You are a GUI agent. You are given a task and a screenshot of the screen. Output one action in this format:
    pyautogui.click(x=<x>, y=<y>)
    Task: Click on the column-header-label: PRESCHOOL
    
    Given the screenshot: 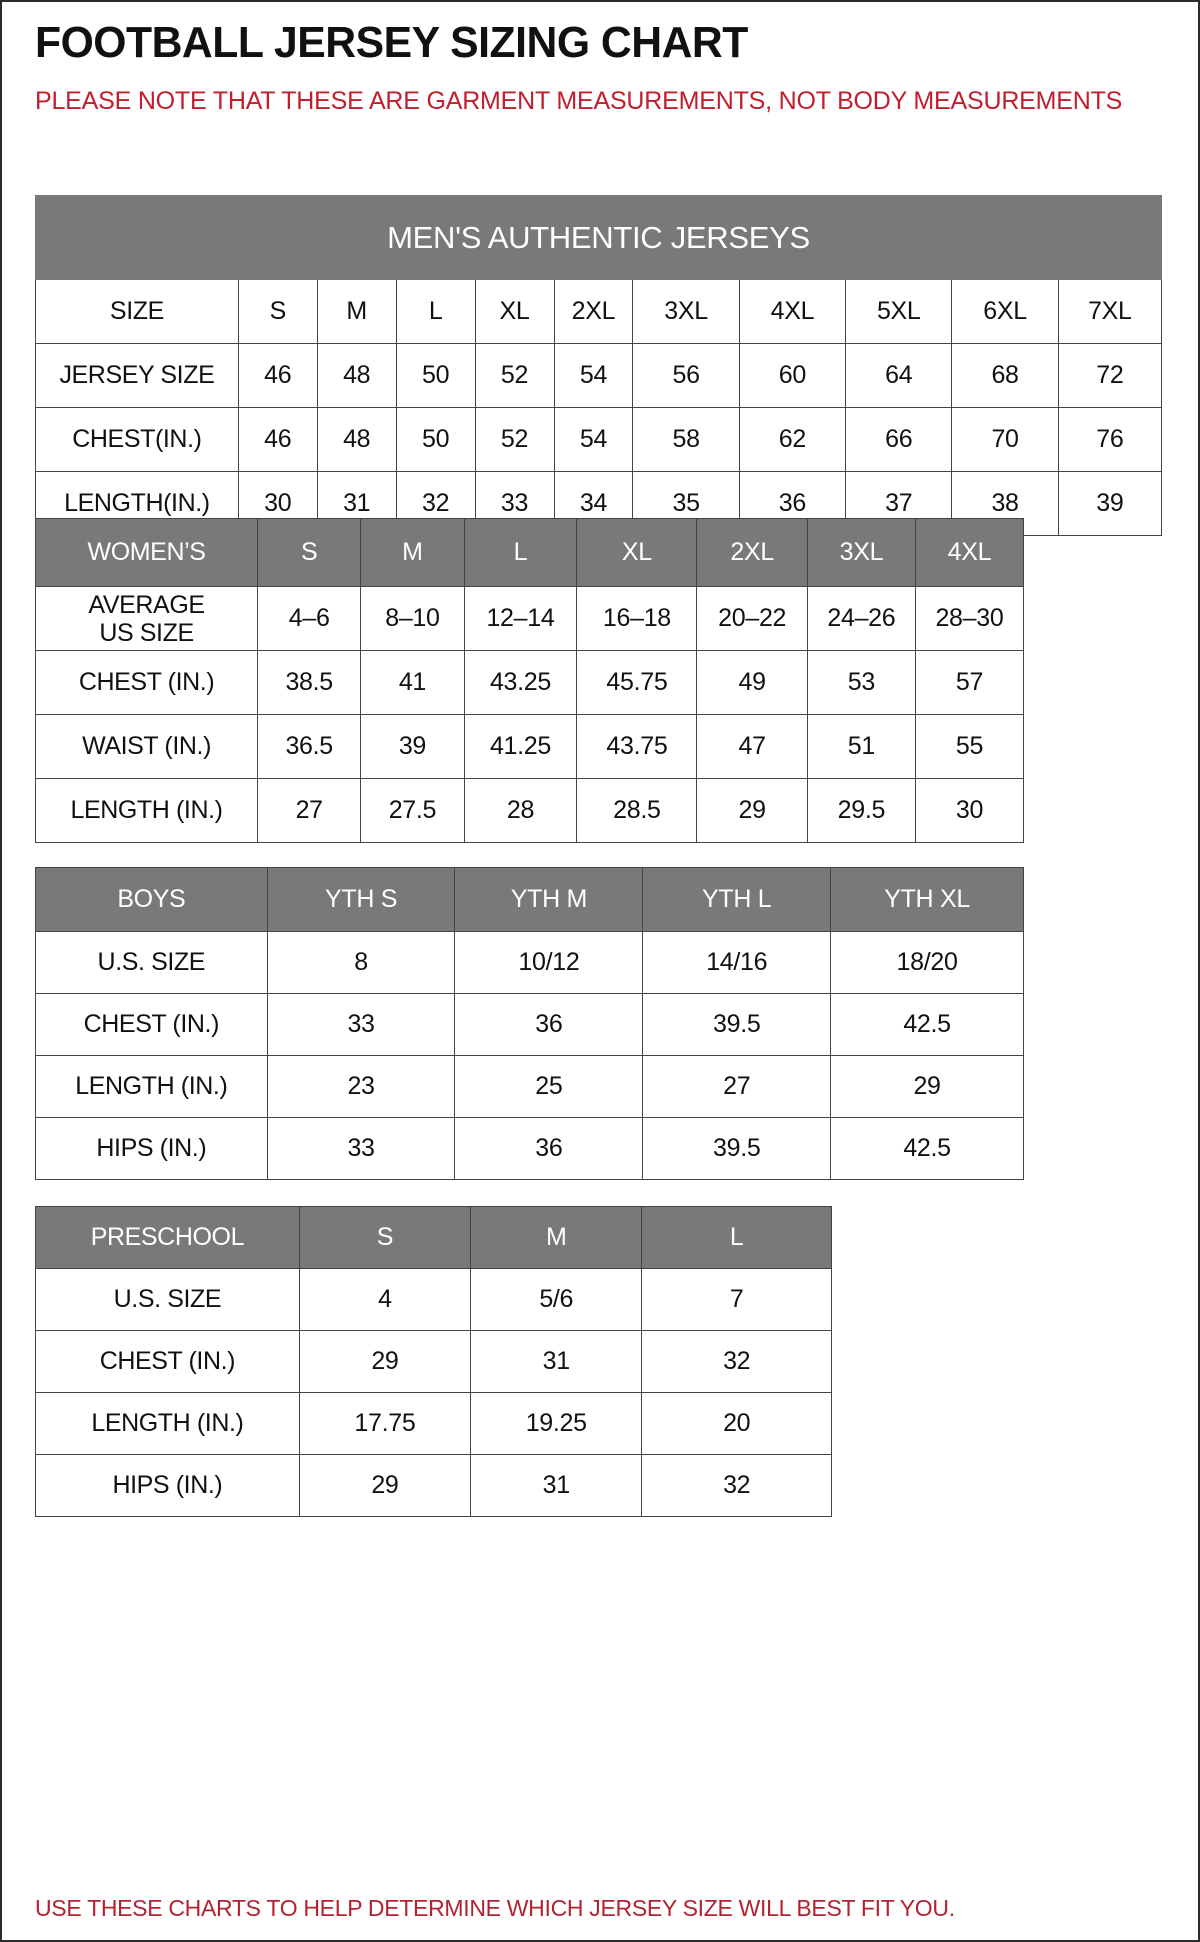 What is the action you would take?
    pyautogui.click(x=167, y=1237)
    